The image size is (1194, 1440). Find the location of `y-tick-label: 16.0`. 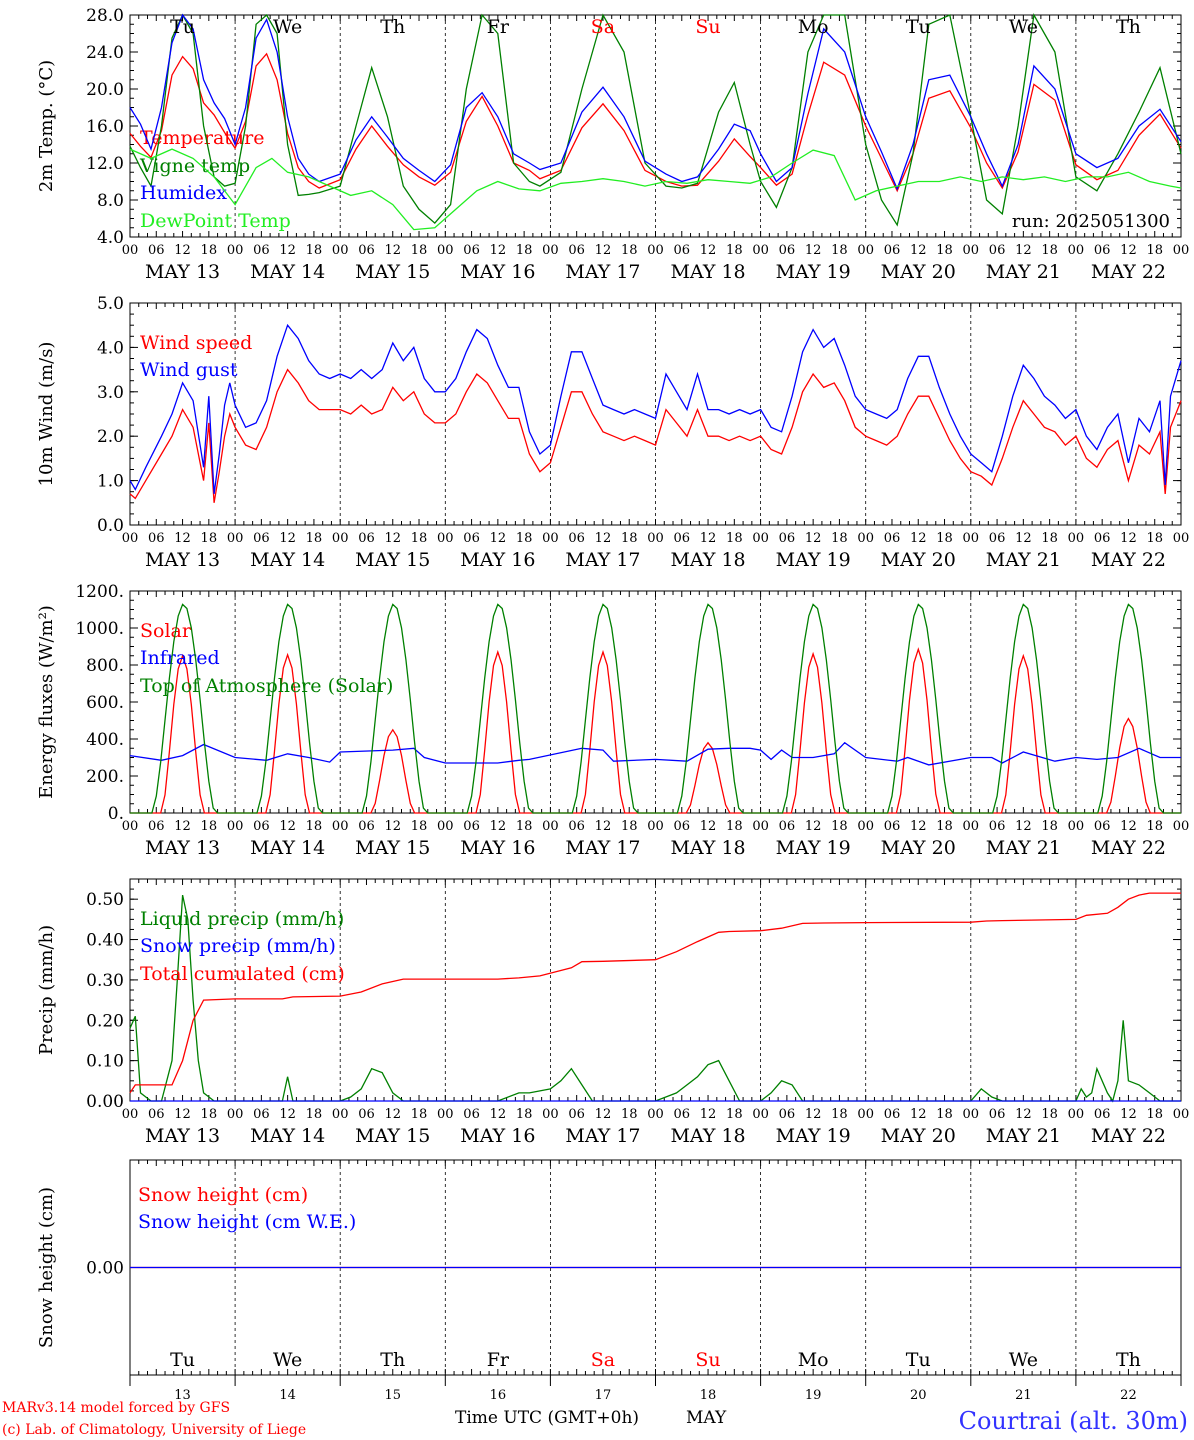

y-tick-label: 16.0 is located at coordinates (105, 127).